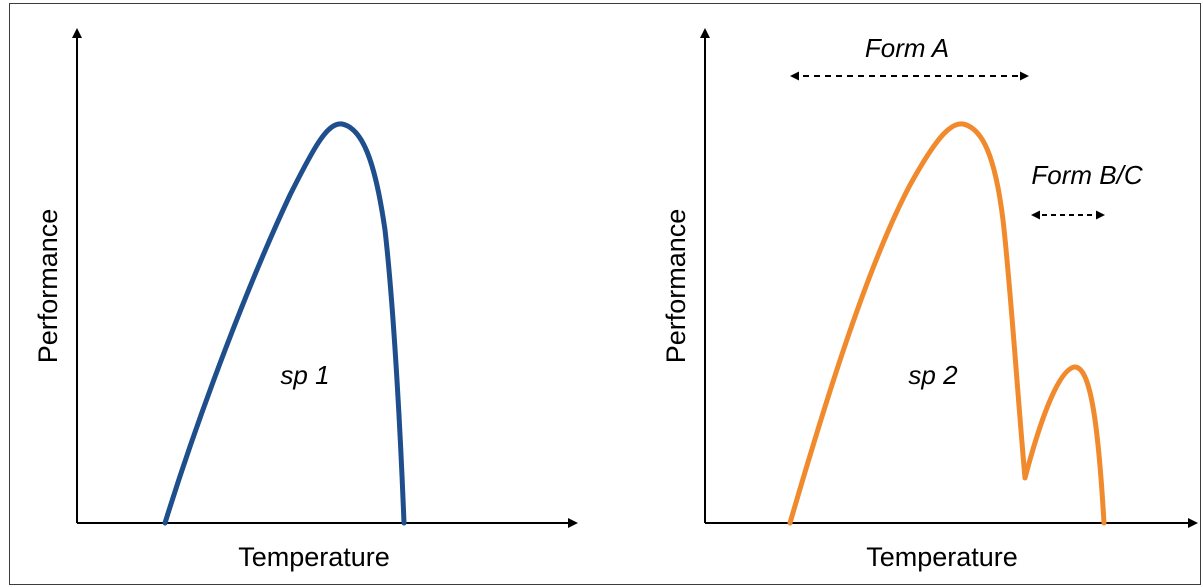  What do you see at coordinates (304, 375) in the screenshot?
I see `curve-label-sp1: sp 1` at bounding box center [304, 375].